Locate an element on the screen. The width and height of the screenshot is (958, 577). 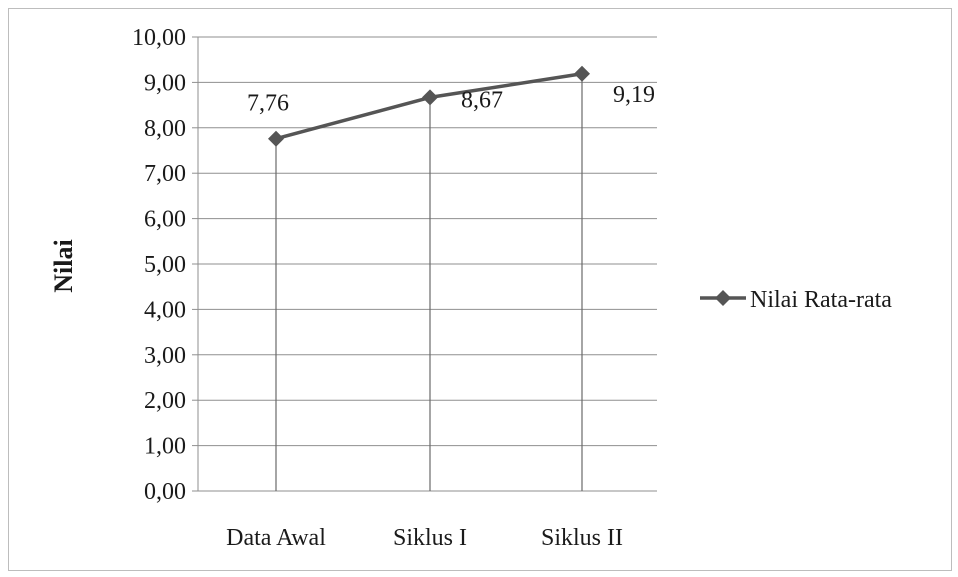
legend-marker-icon is located at coordinates (723, 298).